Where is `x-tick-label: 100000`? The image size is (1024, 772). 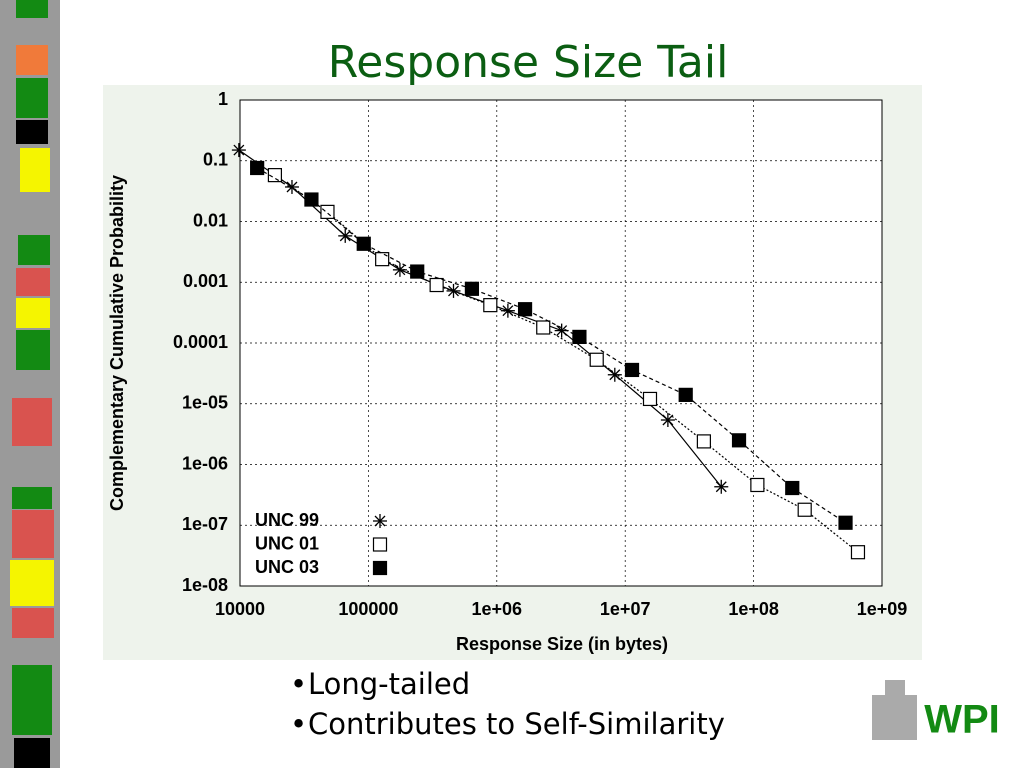 x-tick-label: 100000 is located at coordinates (368, 609).